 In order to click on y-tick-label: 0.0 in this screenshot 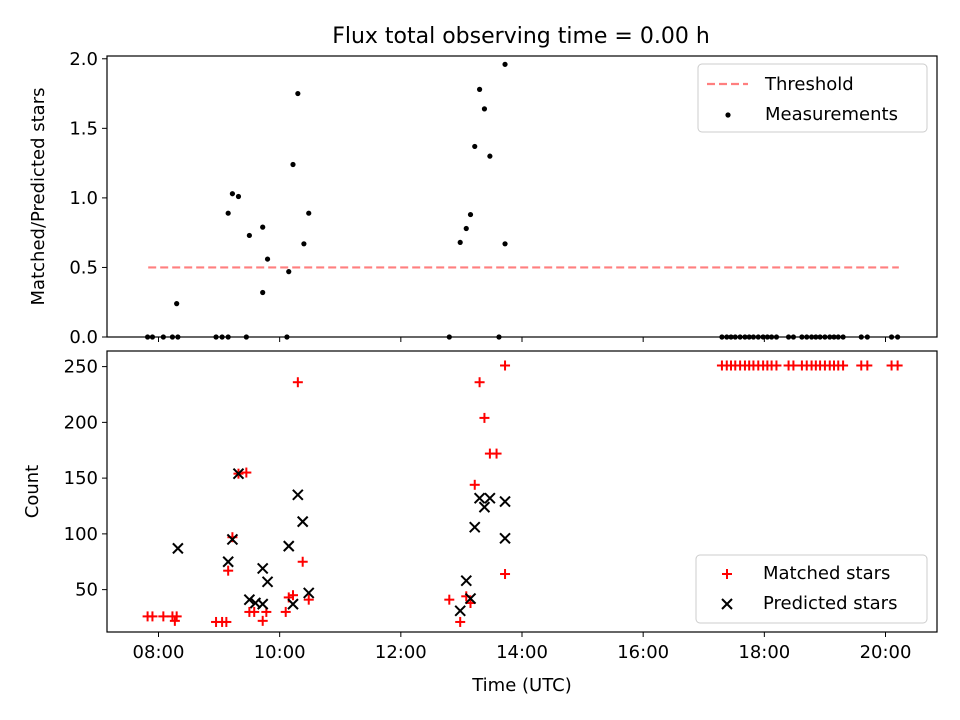, I will do `click(83, 337)`.